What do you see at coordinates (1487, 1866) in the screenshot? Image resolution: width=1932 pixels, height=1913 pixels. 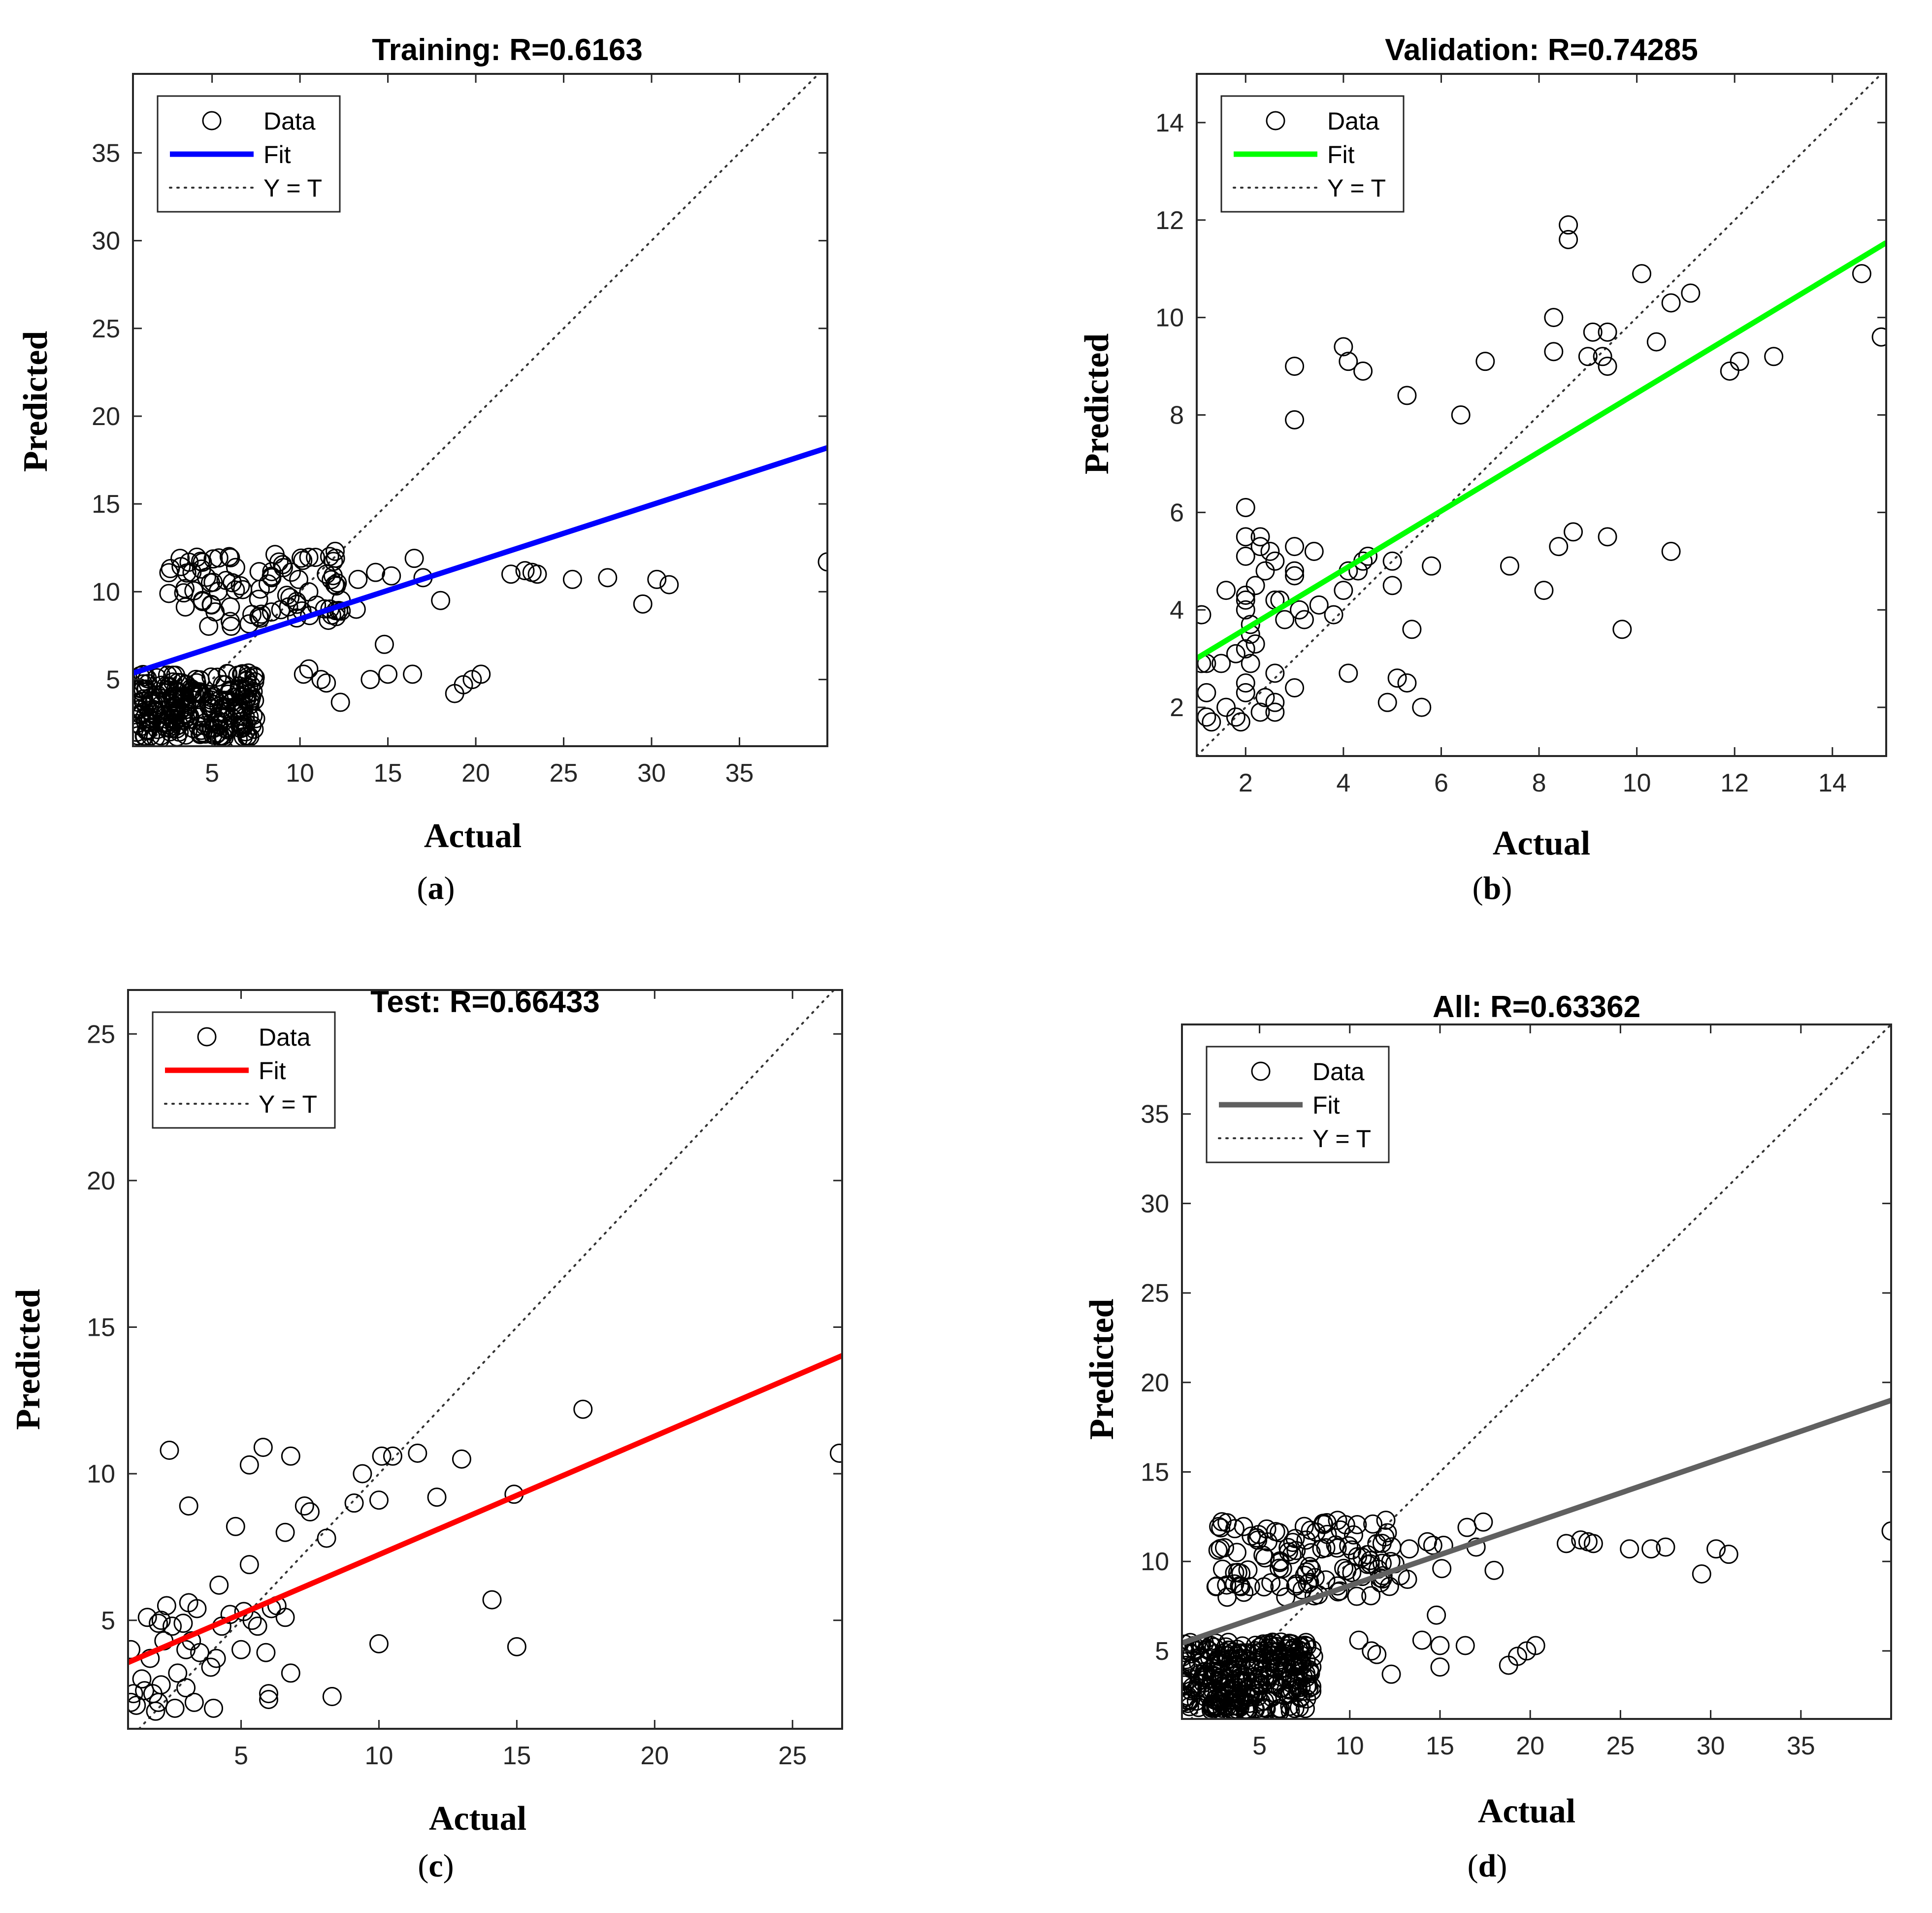 I see `panel-caption: (d)` at bounding box center [1487, 1866].